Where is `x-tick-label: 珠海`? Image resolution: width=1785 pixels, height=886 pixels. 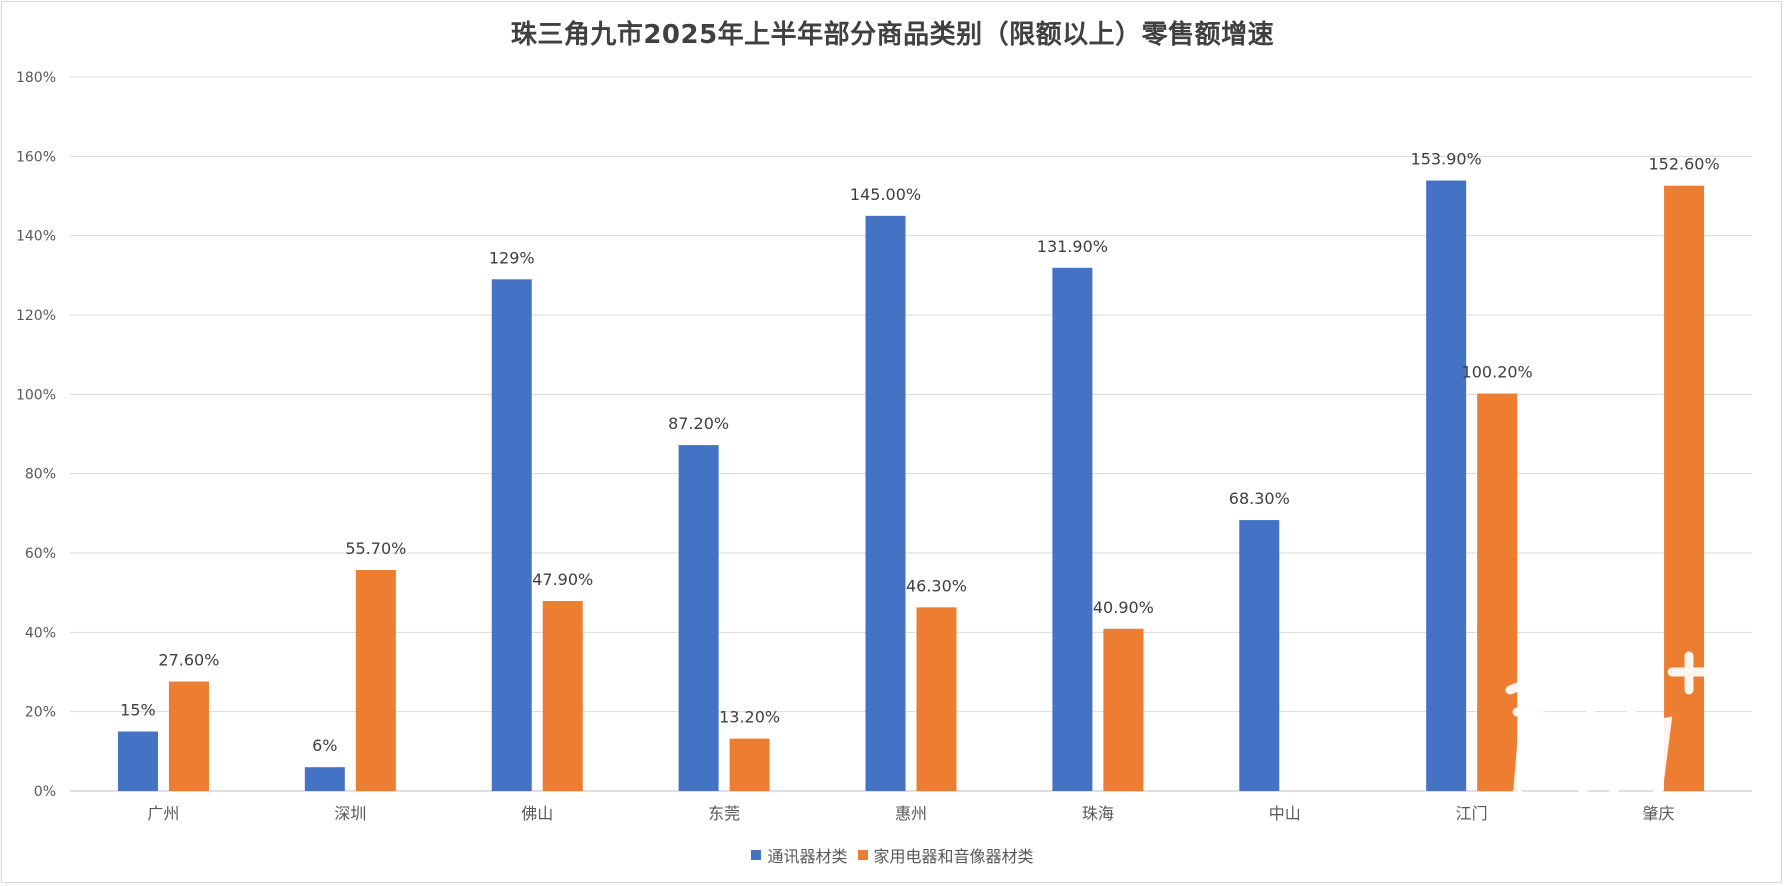
x-tick-label: 珠海 is located at coordinates (1098, 813).